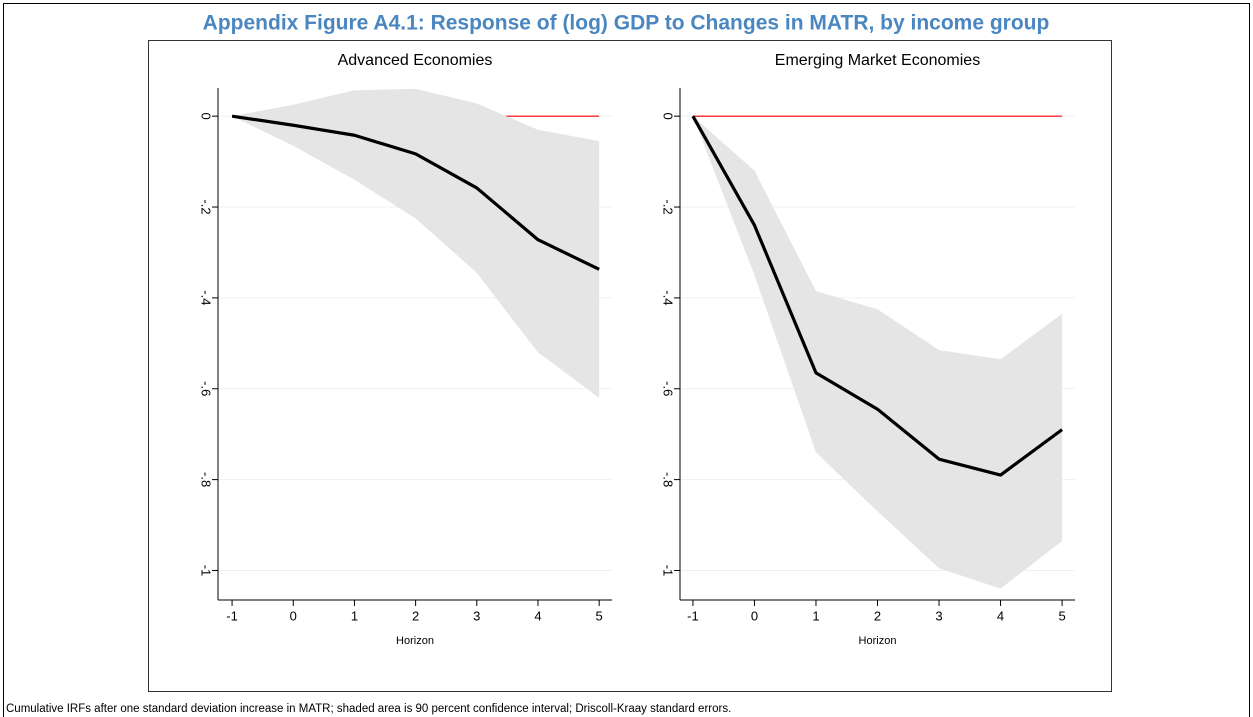  What do you see at coordinates (415, 60) in the screenshot?
I see `panel-title: Advanced Economies` at bounding box center [415, 60].